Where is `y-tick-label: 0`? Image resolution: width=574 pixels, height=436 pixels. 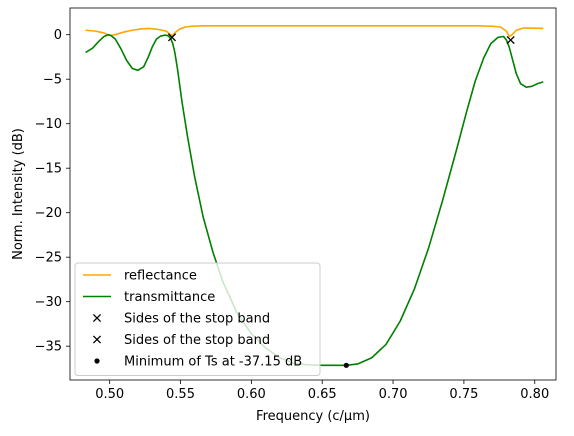 y-tick-label: 0 is located at coordinates (58, 35).